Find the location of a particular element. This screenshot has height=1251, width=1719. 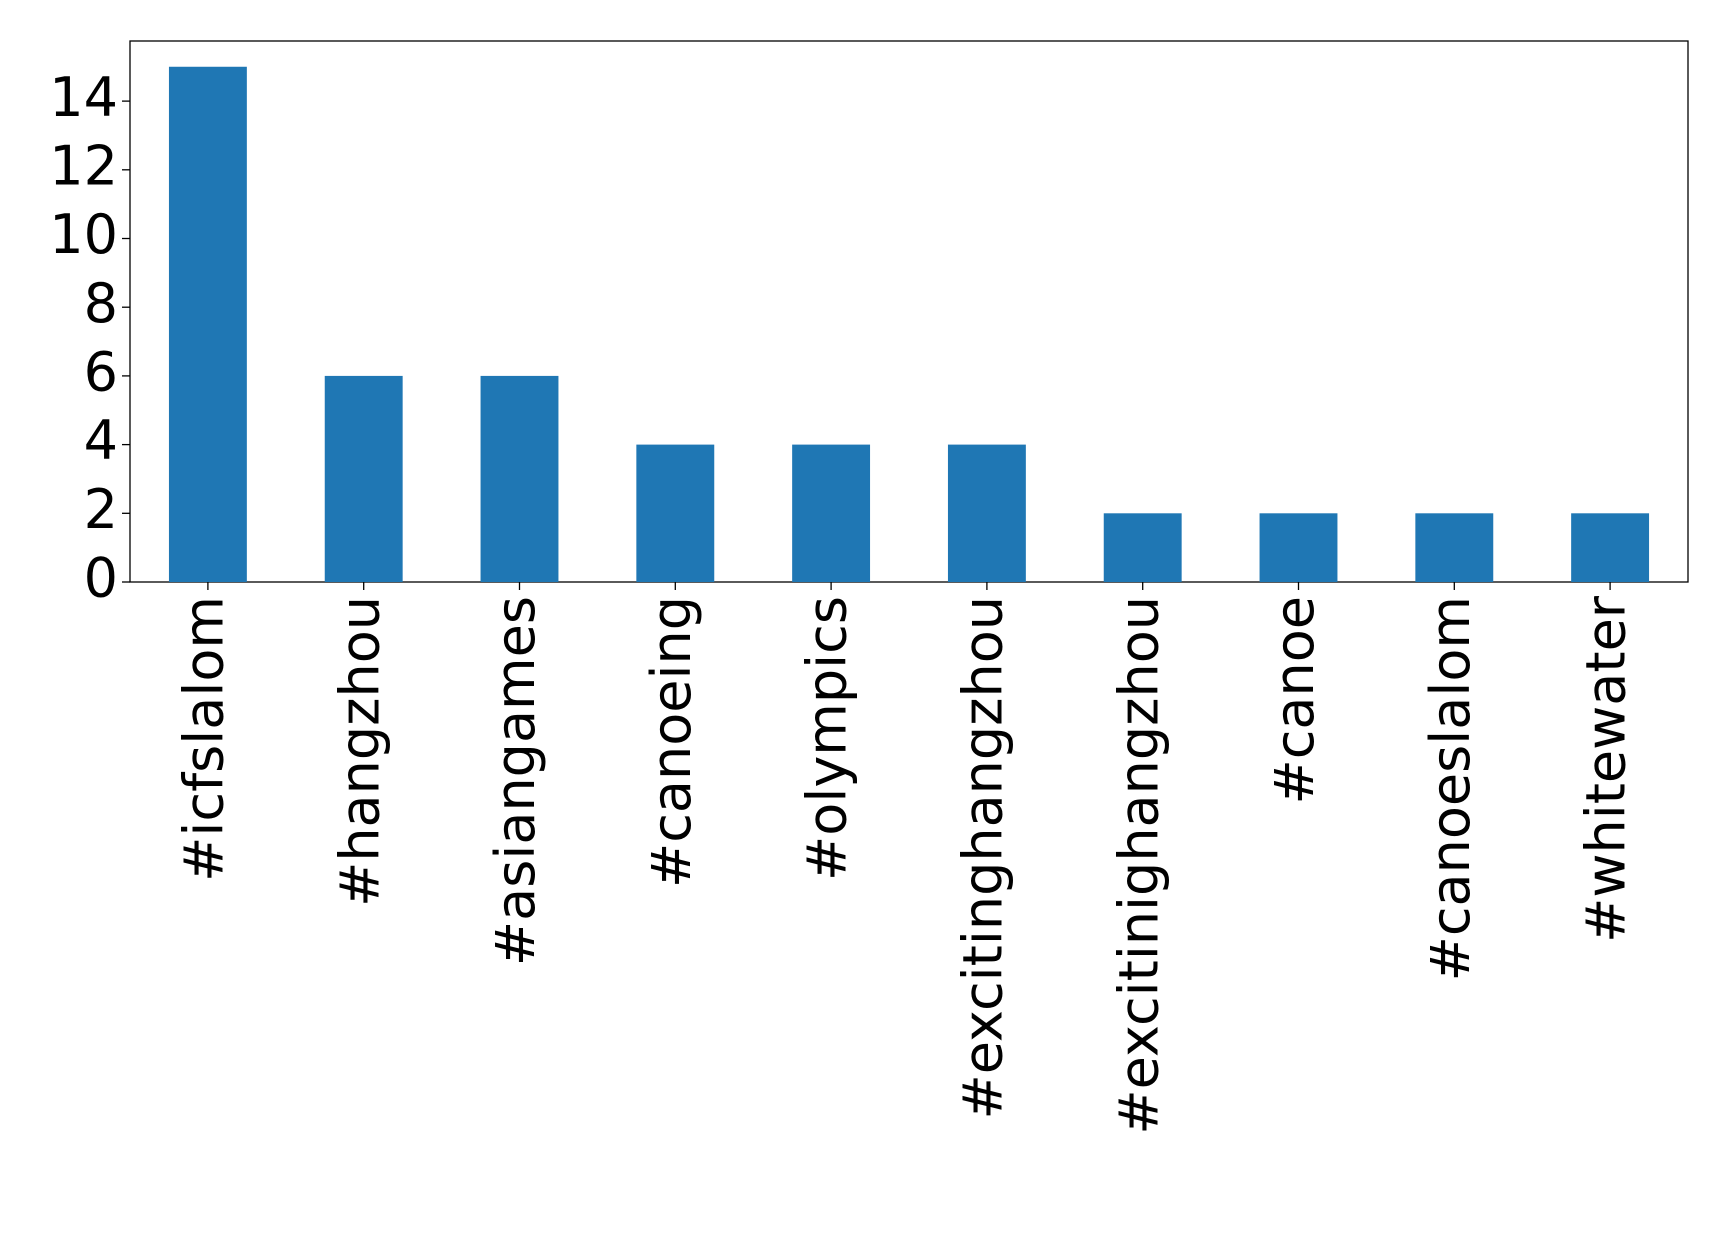

y-tick-label: 8 is located at coordinates (101, 303).